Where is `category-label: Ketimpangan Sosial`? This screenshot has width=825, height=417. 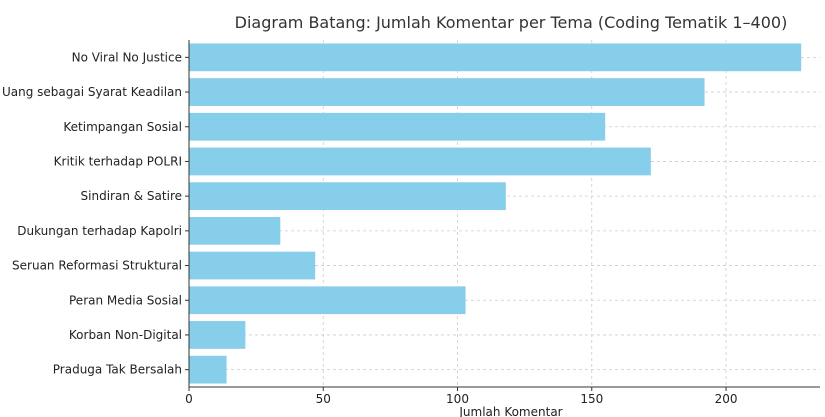
category-label: Ketimpangan Sosial is located at coordinates (122, 127).